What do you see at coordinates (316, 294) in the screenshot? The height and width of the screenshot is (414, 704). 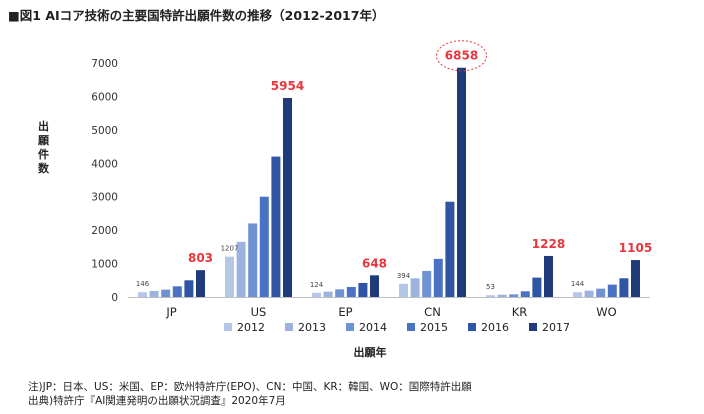 I see `bar-EP-2012` at bounding box center [316, 294].